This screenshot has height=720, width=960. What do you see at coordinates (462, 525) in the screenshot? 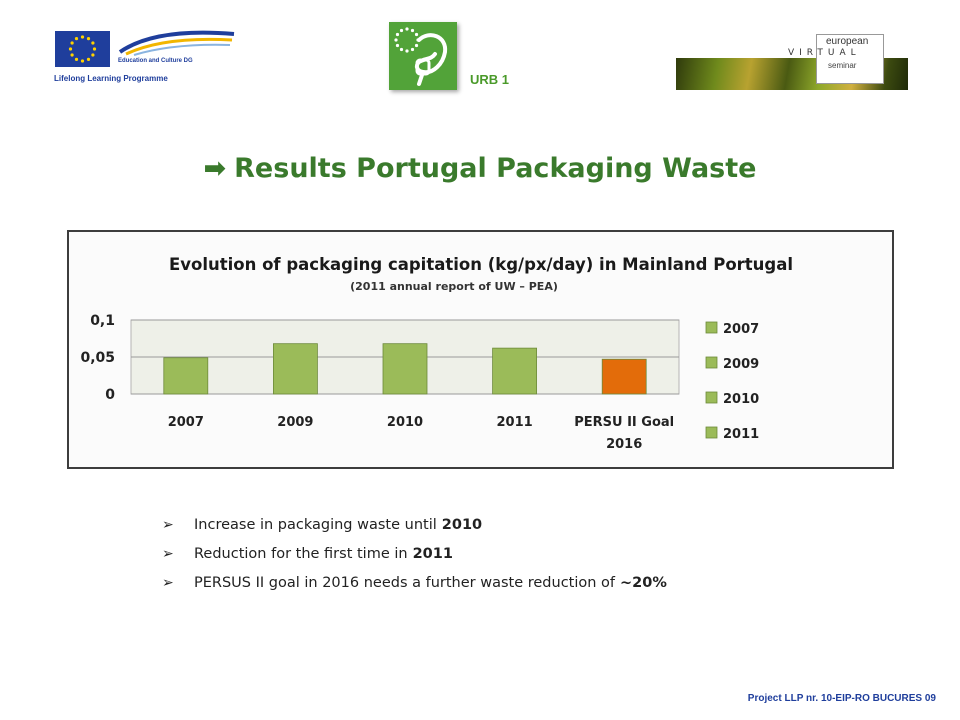
I see `bullet-highlight: 2010` at bounding box center [462, 525].